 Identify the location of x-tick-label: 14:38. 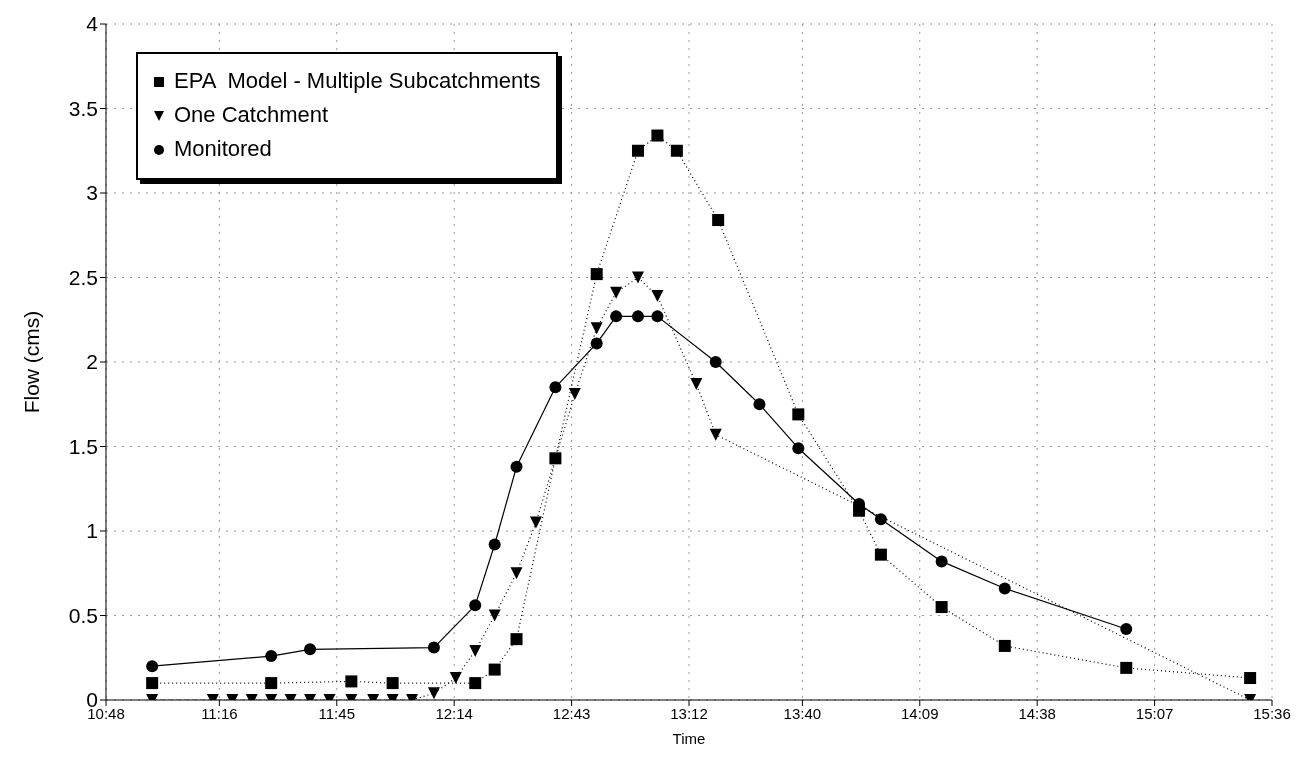
(1037, 713).